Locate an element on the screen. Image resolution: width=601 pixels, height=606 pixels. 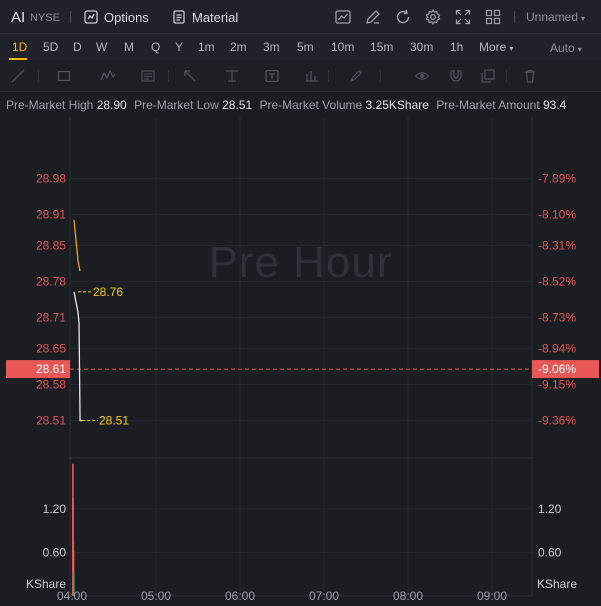
period-tab-10m: 10m is located at coordinates (343, 47).